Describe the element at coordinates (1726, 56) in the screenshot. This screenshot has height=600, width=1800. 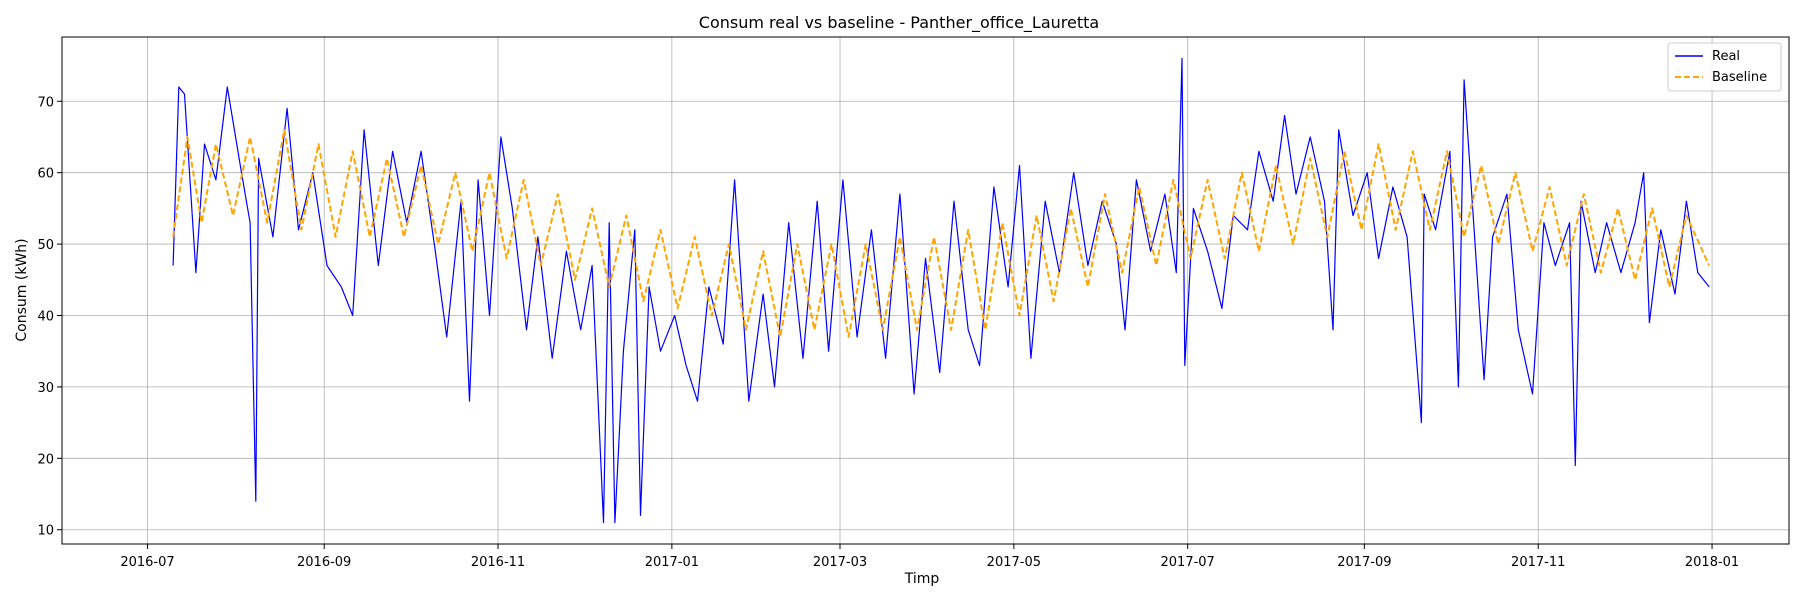
I see `legend-label-real: Real` at that location.